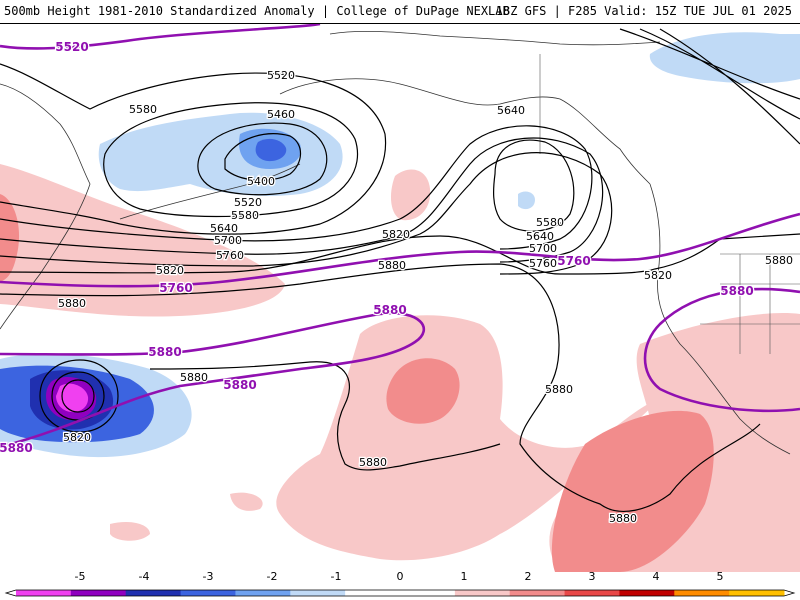 This screenshot has width=800, height=600. What do you see at coordinates (80, 576) in the screenshot?
I see `colorbar-tick-label: -5` at bounding box center [80, 576].